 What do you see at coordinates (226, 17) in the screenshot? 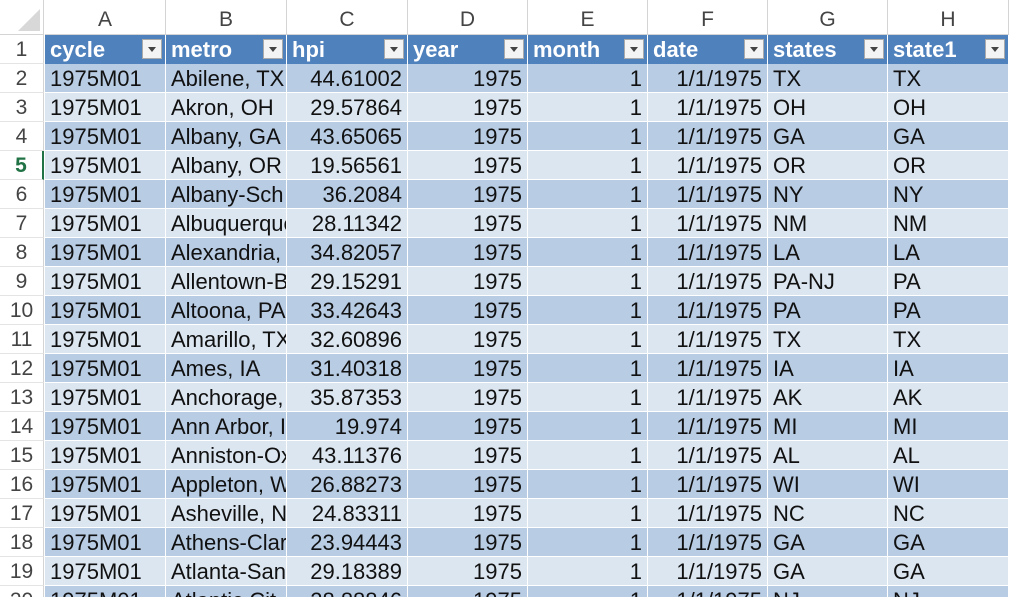
I see `column-header-b: B` at bounding box center [226, 17].